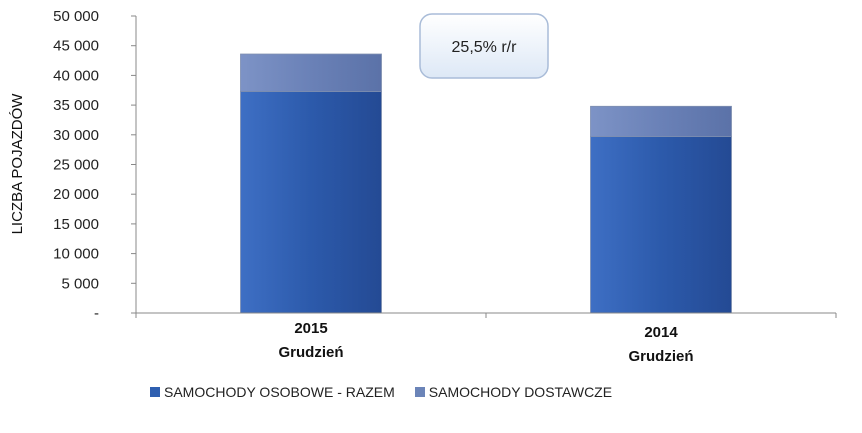 This screenshot has height=433, width=862. Describe the element at coordinates (76, 165) in the screenshot. I see `y-tick-label: 25 000` at that location.